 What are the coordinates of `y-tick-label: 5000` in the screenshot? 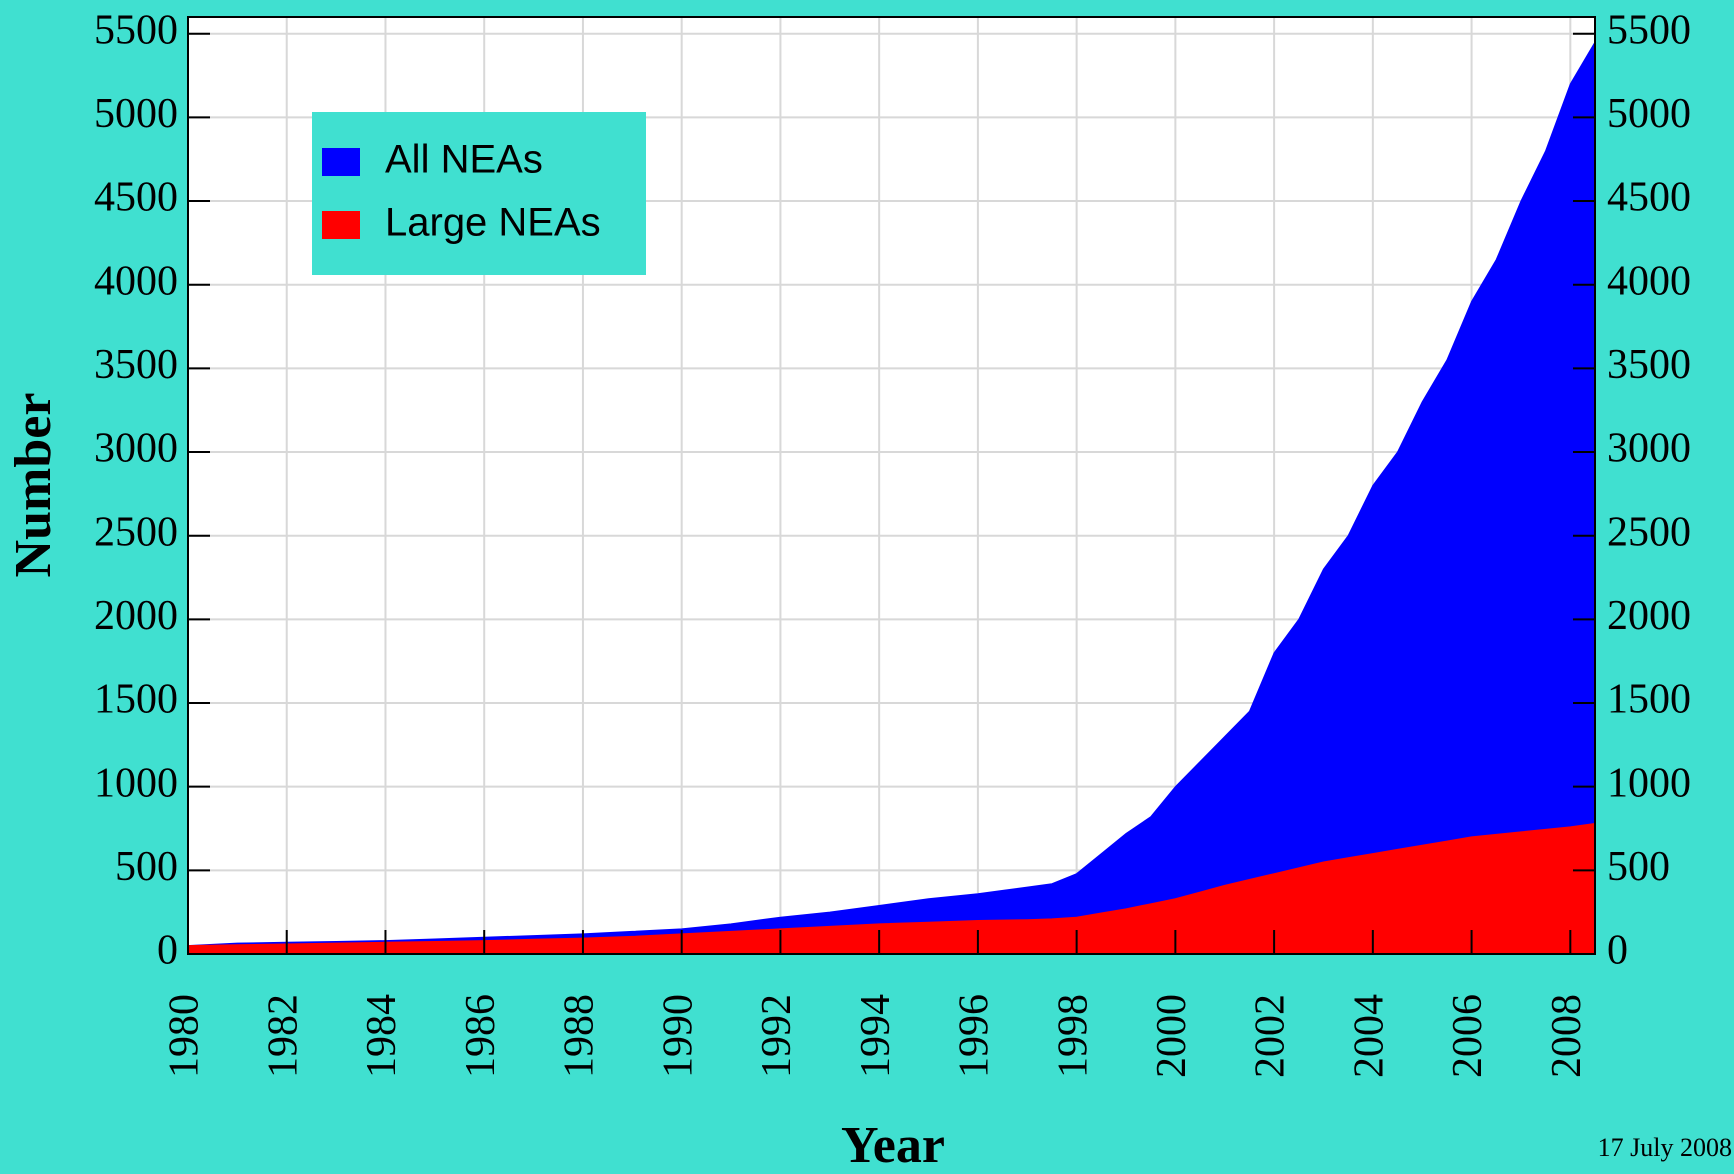 It's located at (136, 114).